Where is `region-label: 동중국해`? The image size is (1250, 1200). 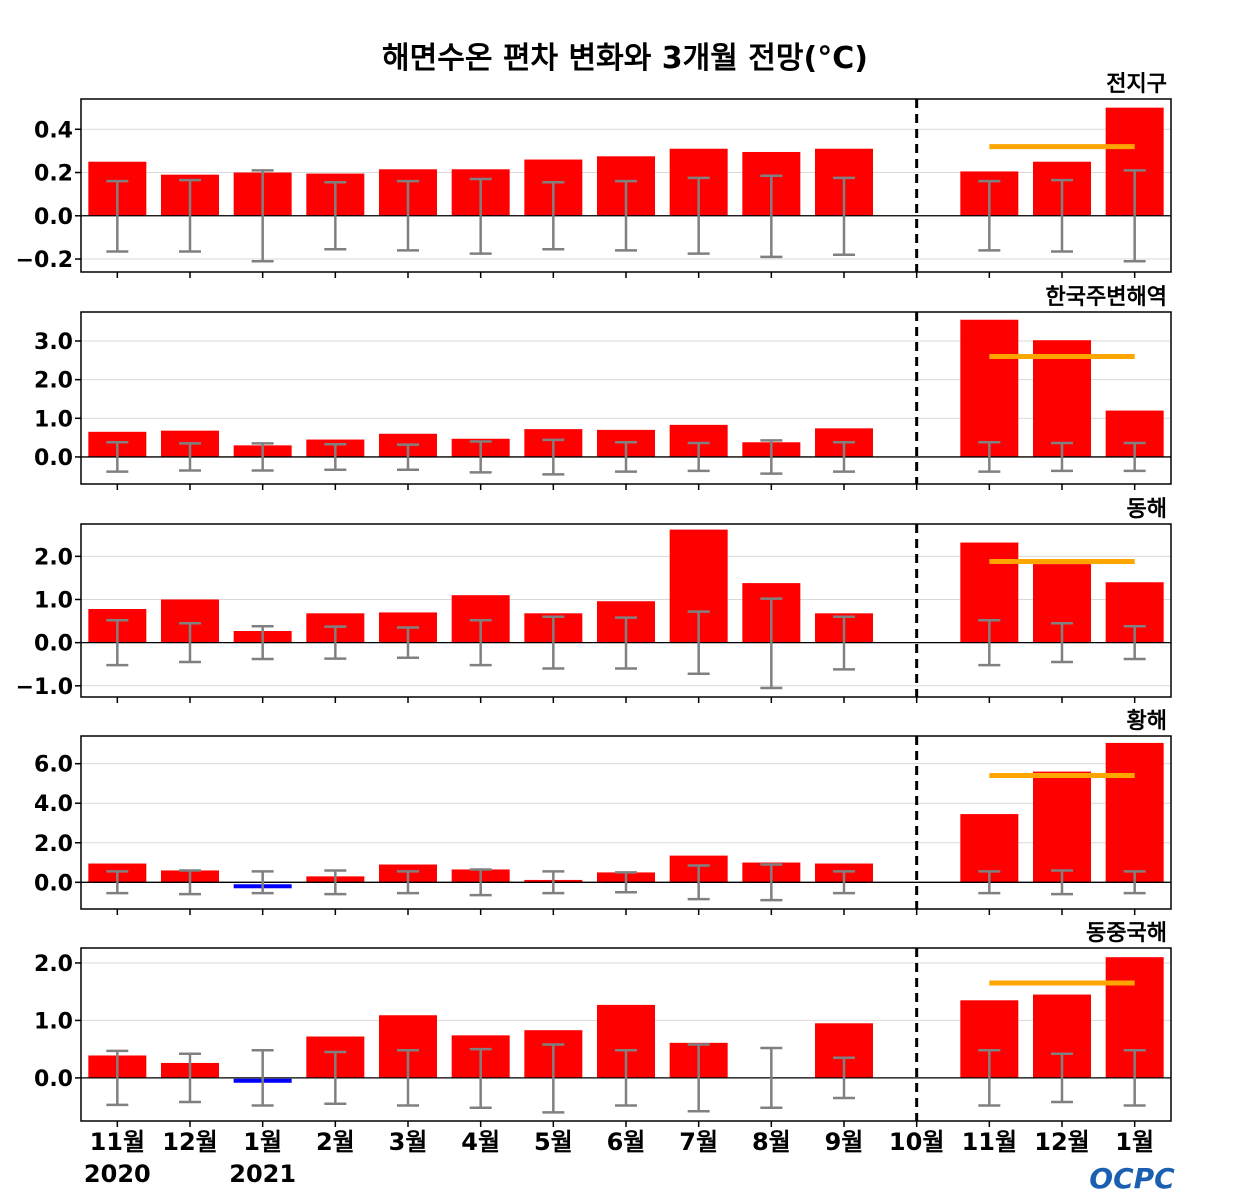
region-label: 동중국해 is located at coordinates (1126, 933).